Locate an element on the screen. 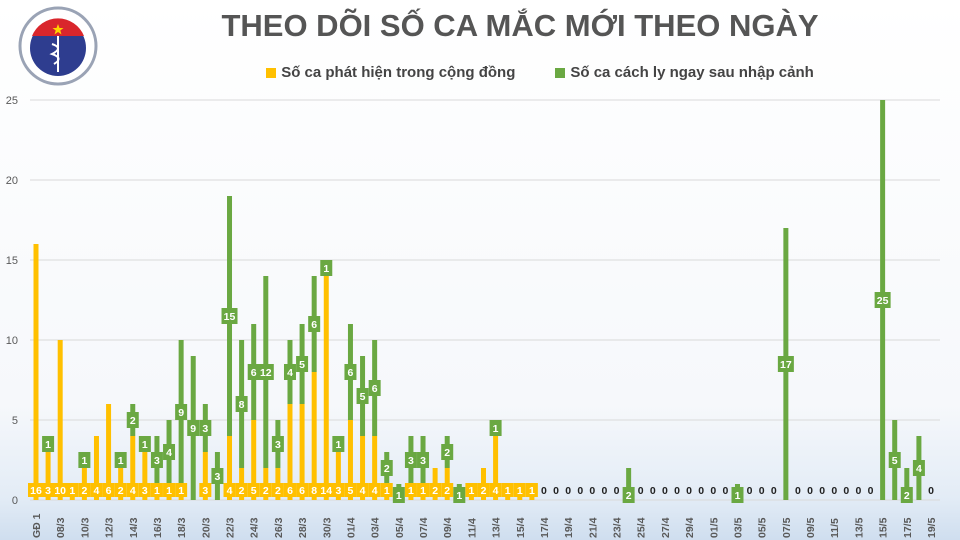  x-tick-label: 24/3 is located at coordinates (255, 527).